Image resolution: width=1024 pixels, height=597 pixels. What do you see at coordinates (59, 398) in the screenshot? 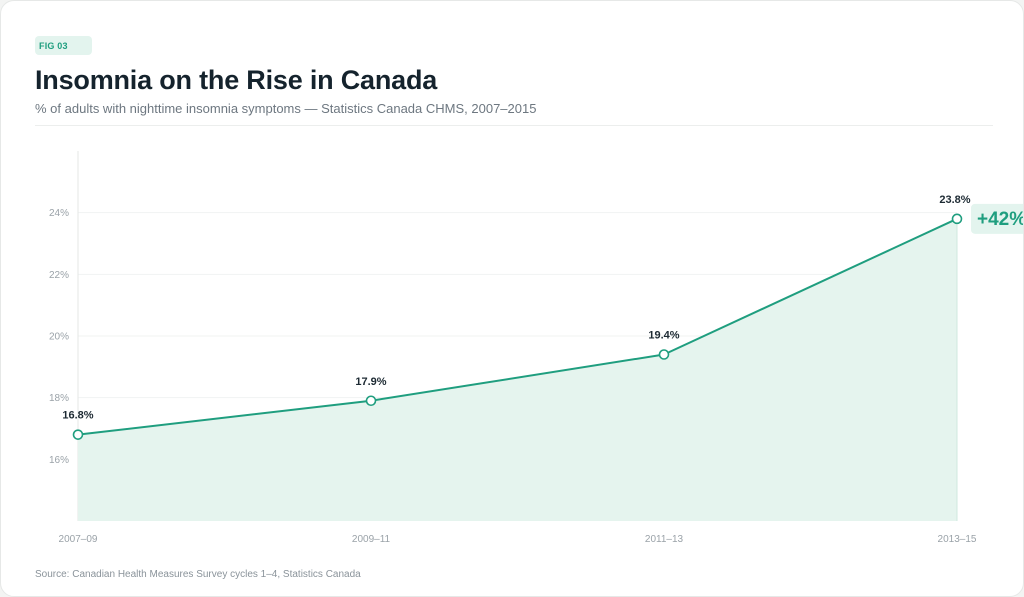
I see `y-tick-label: 18%` at bounding box center [59, 398].